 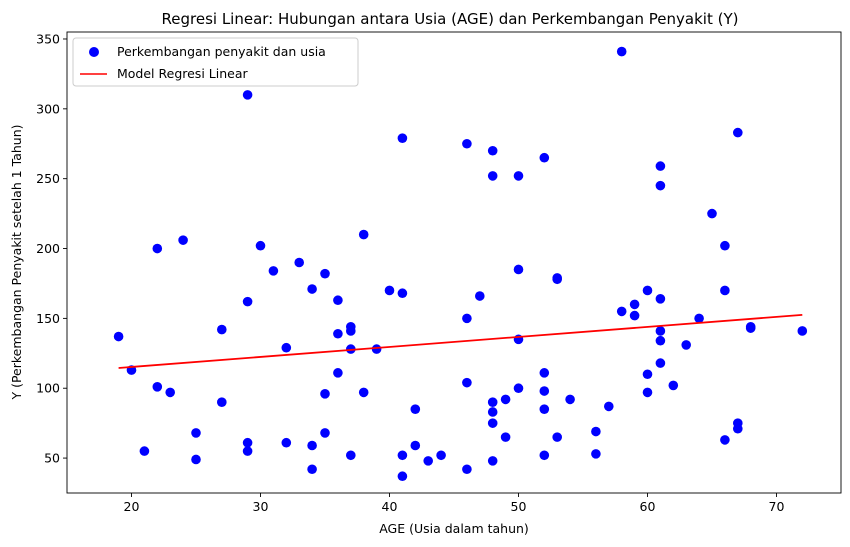 What do you see at coordinates (777, 506) in the screenshot?
I see `x-tick-label: 70` at bounding box center [777, 506].